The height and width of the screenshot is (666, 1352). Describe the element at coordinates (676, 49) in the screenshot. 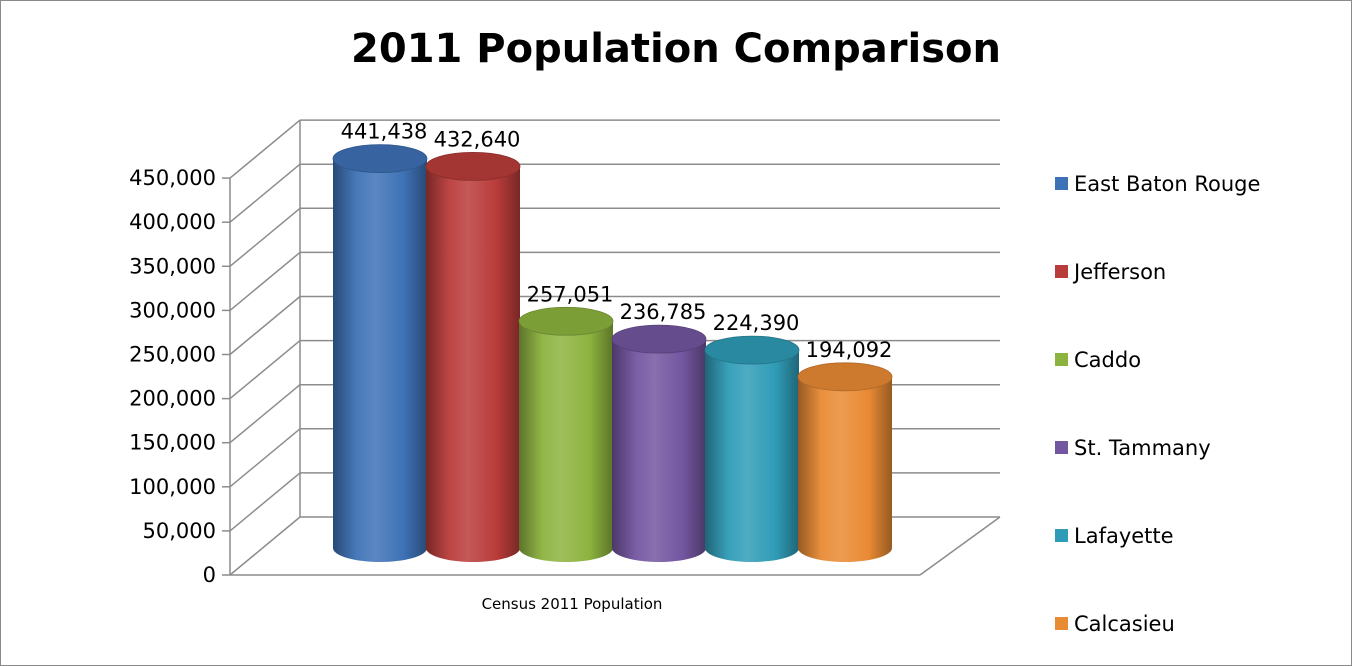

I see `chart-title: 2011 Population Comparison` at that location.